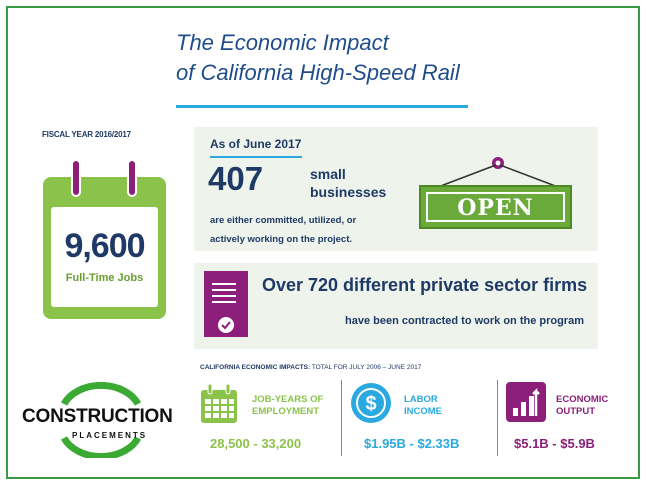 This screenshot has height=485, width=646. What do you see at coordinates (283, 220) in the screenshot?
I see `business-desc-line-1: are either committed, utilized, or` at bounding box center [283, 220].